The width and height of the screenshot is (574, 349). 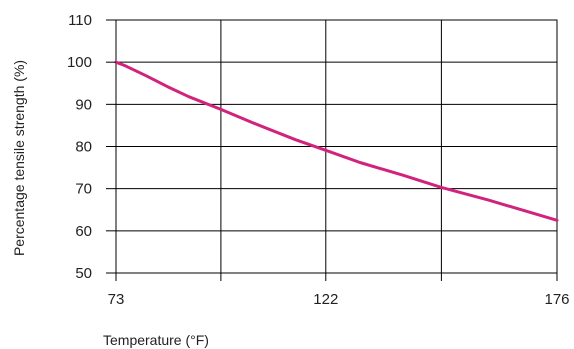 I want to click on y-tick-label: 110, so click(x=80, y=20).